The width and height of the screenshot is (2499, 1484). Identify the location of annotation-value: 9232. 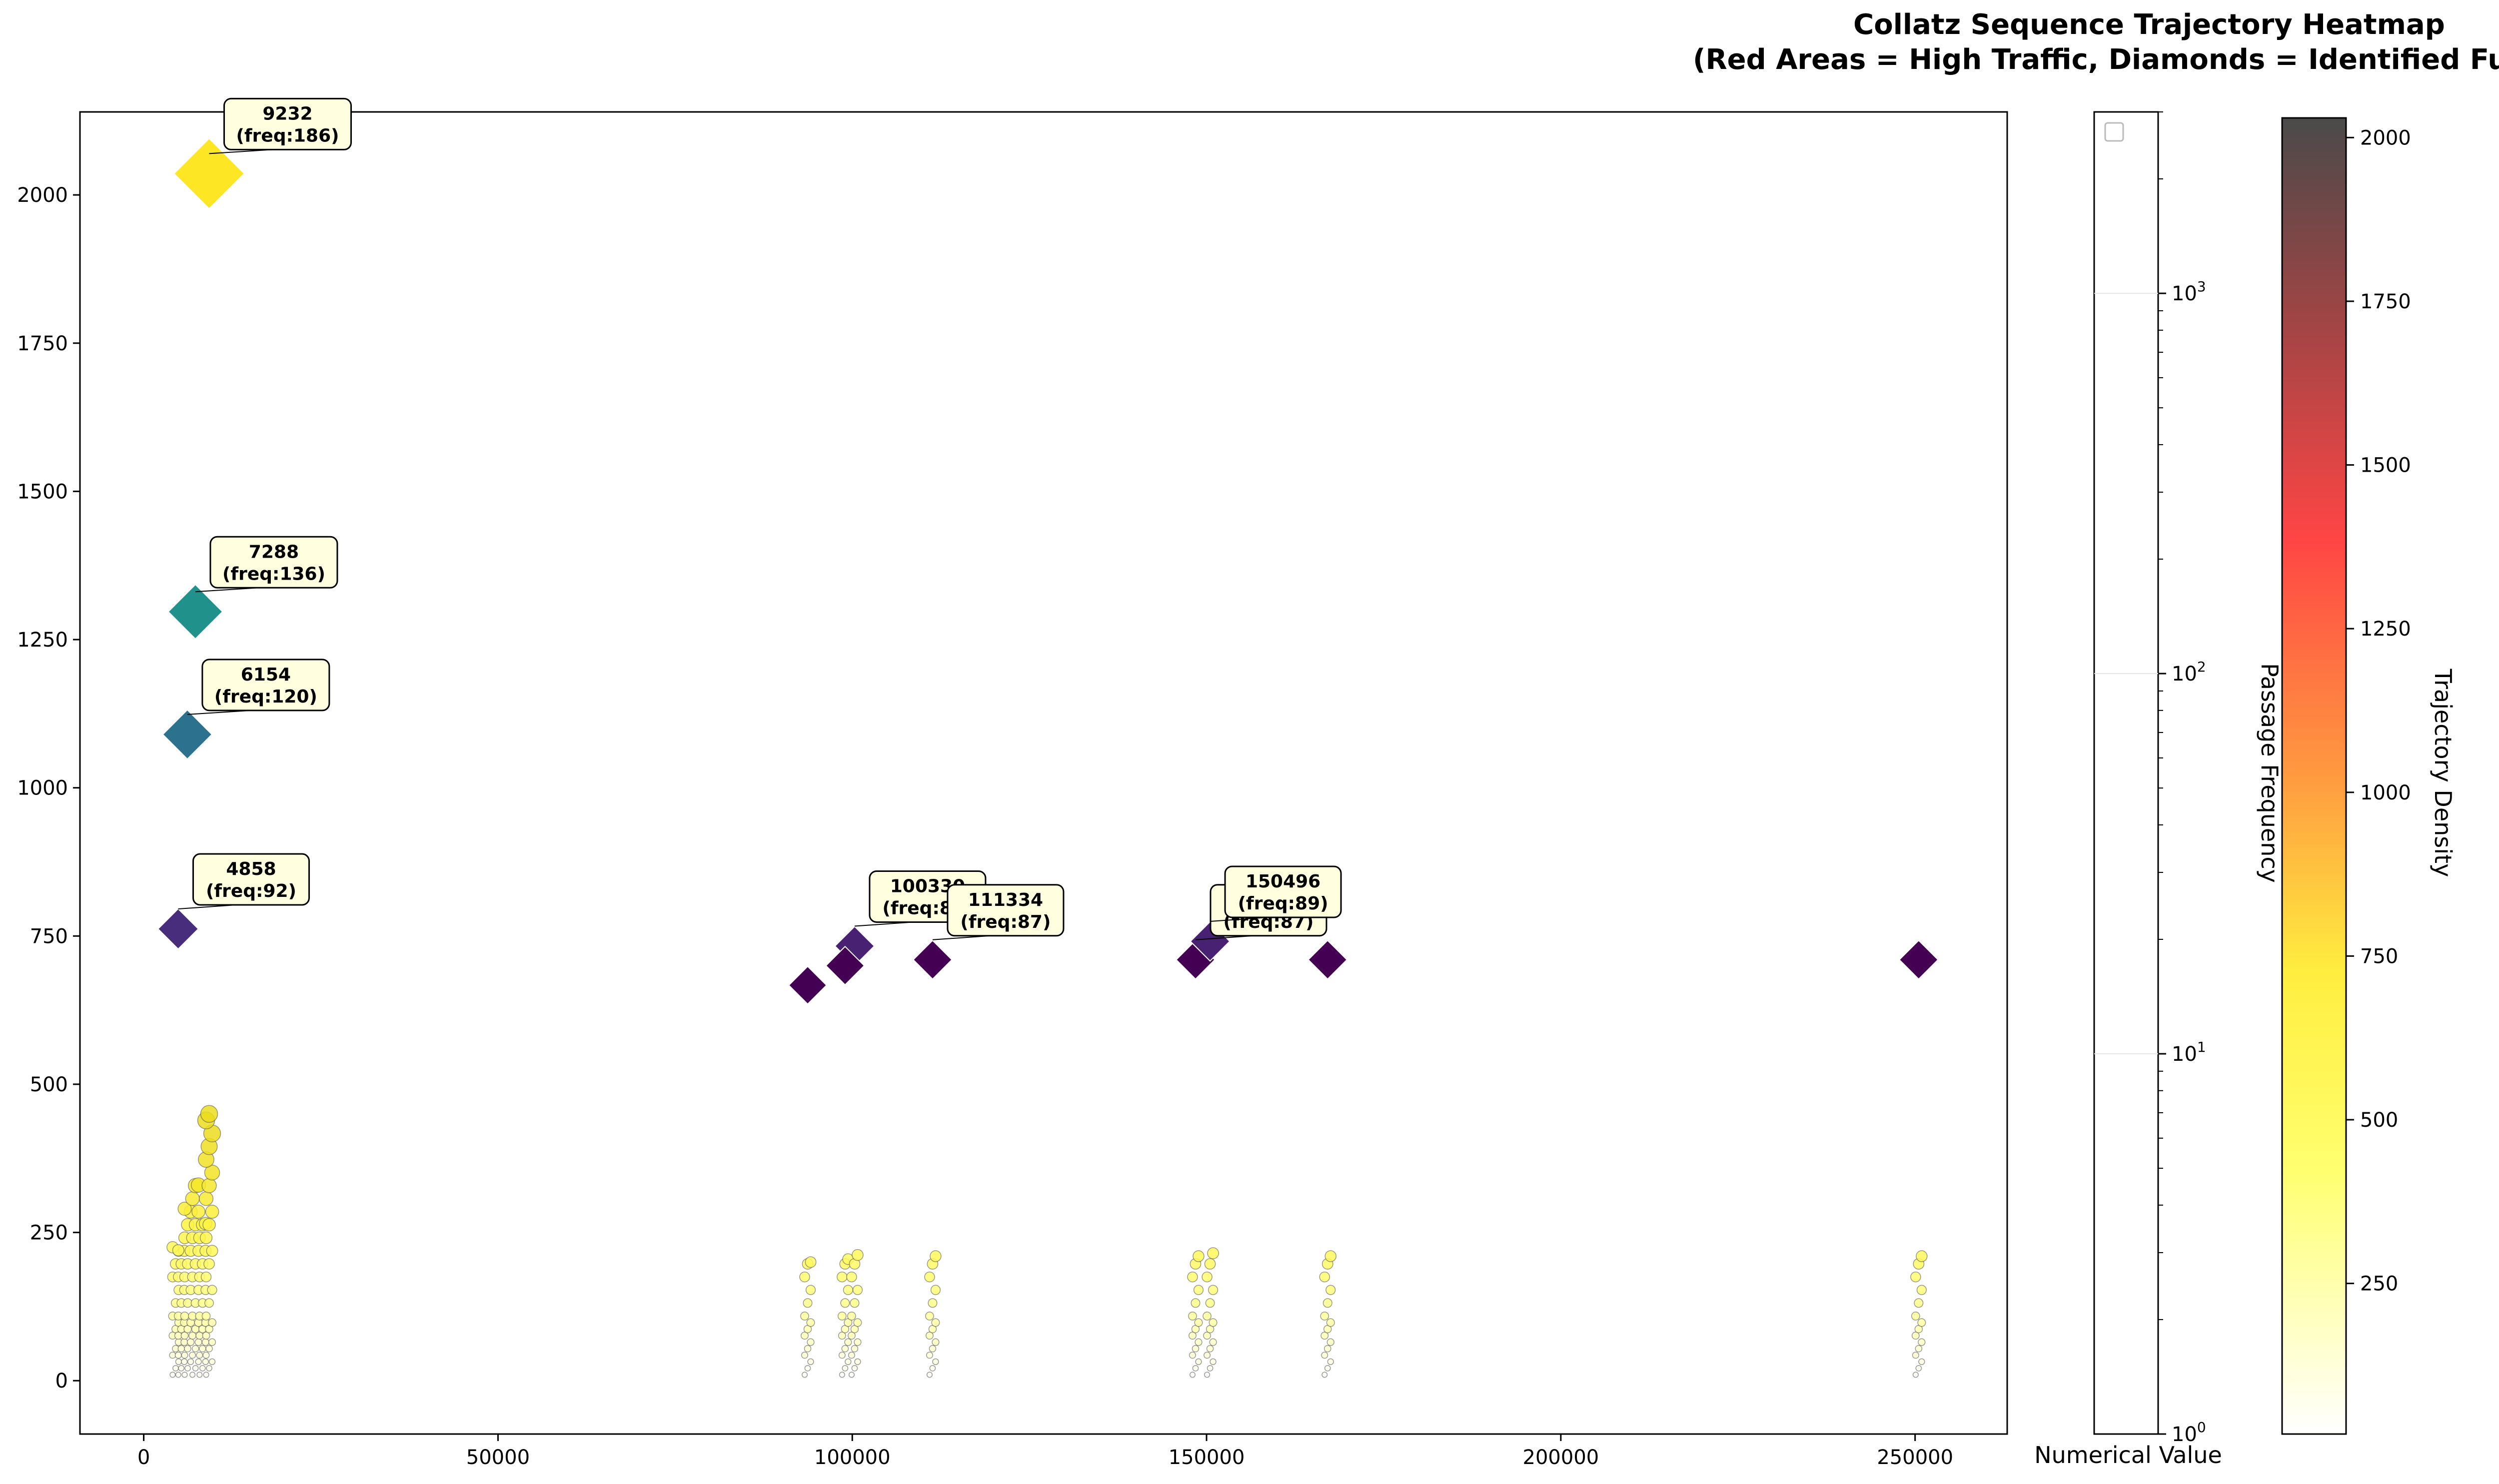
(287, 113).